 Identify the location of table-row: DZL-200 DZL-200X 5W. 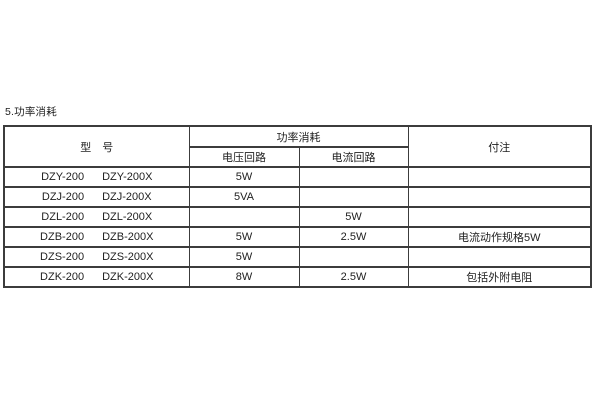
(297, 217).